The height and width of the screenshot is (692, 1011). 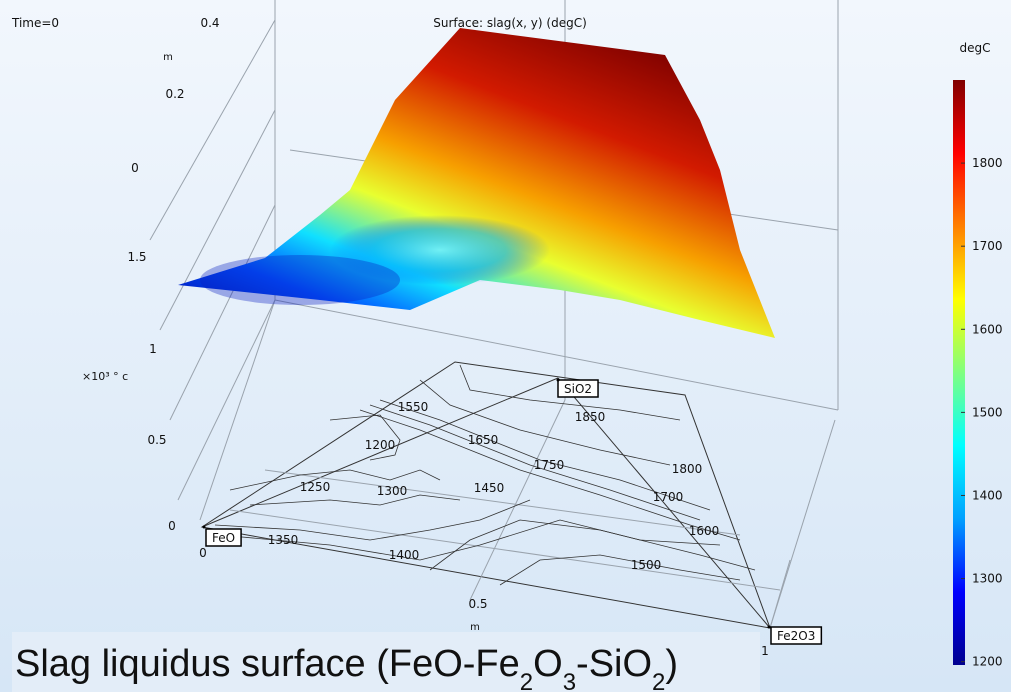 I want to click on vertex-label: Fe2O3, so click(x=796, y=636).